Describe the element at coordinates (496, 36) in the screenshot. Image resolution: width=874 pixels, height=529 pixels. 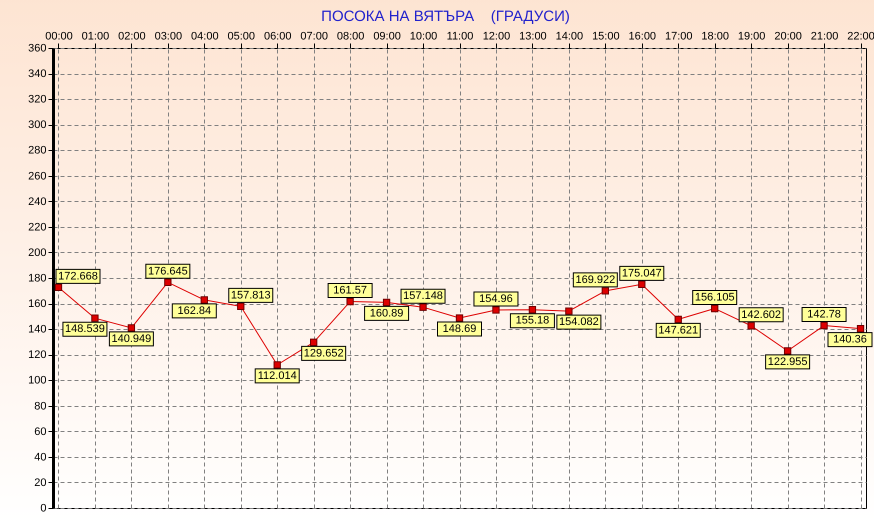
I see `x-tick-label: 12:00` at that location.